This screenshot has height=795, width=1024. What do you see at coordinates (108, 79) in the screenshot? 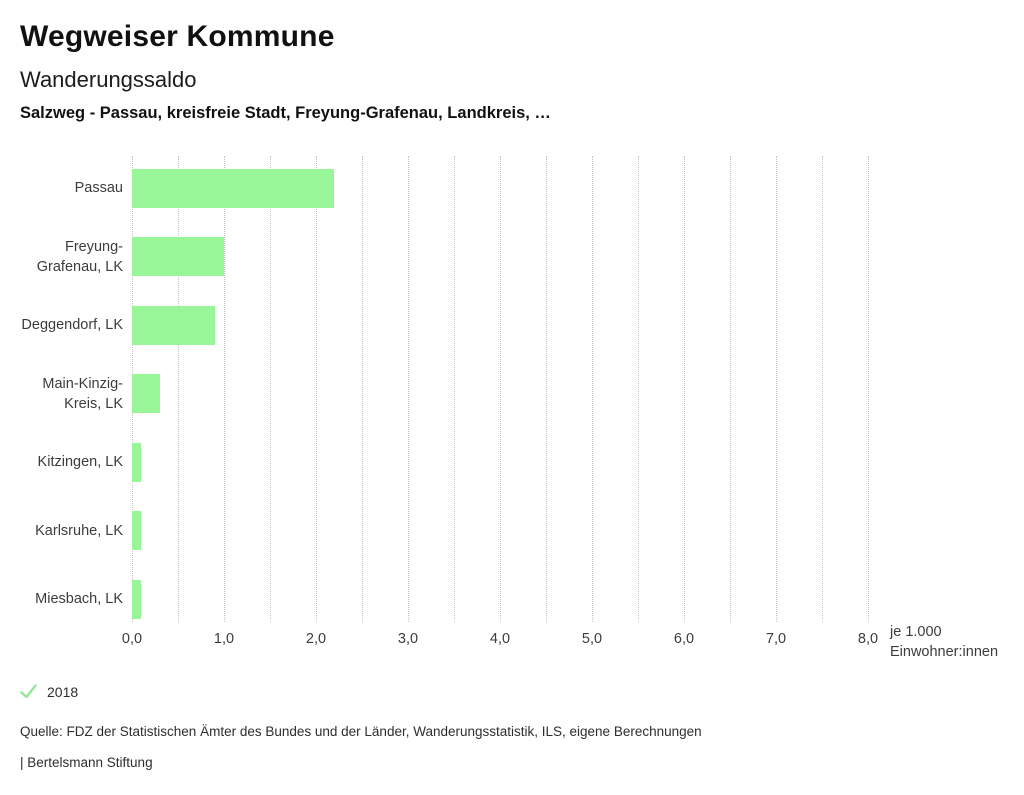
I see `chart-title: Wanderungssaldo` at bounding box center [108, 79].